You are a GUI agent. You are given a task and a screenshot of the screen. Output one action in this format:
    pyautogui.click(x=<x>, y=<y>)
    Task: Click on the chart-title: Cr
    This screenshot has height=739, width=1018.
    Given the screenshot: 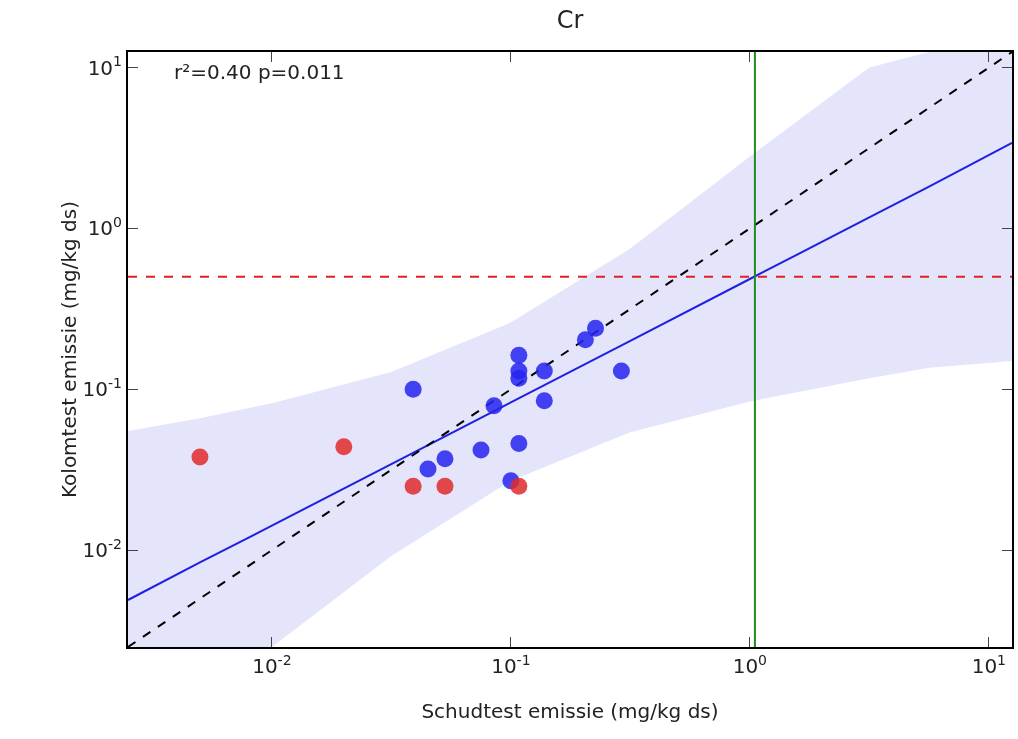 What is the action you would take?
    pyautogui.click(x=570, y=19)
    